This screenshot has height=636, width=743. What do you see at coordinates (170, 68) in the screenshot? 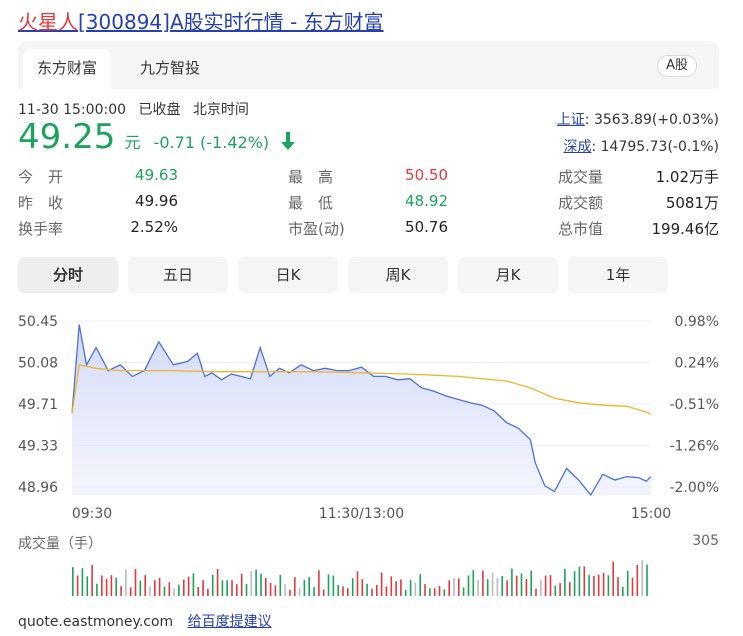
I see `tab-jiufang: 九方智投` at bounding box center [170, 68].